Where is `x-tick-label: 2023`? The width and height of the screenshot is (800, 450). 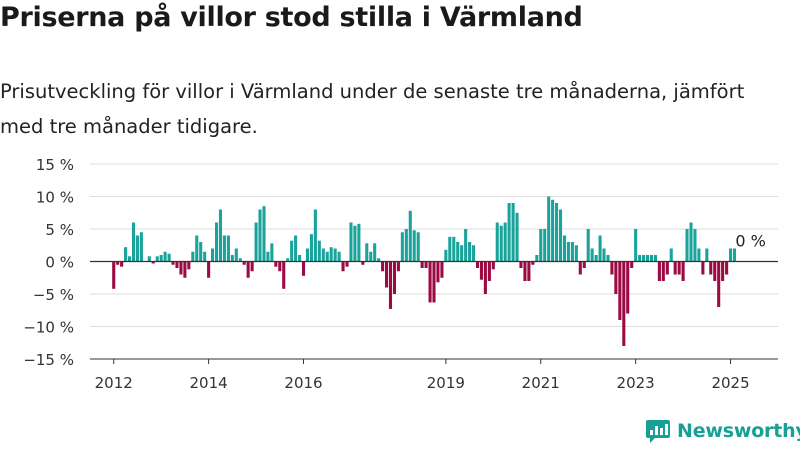
x-tick-label: 2023 is located at coordinates (636, 382).